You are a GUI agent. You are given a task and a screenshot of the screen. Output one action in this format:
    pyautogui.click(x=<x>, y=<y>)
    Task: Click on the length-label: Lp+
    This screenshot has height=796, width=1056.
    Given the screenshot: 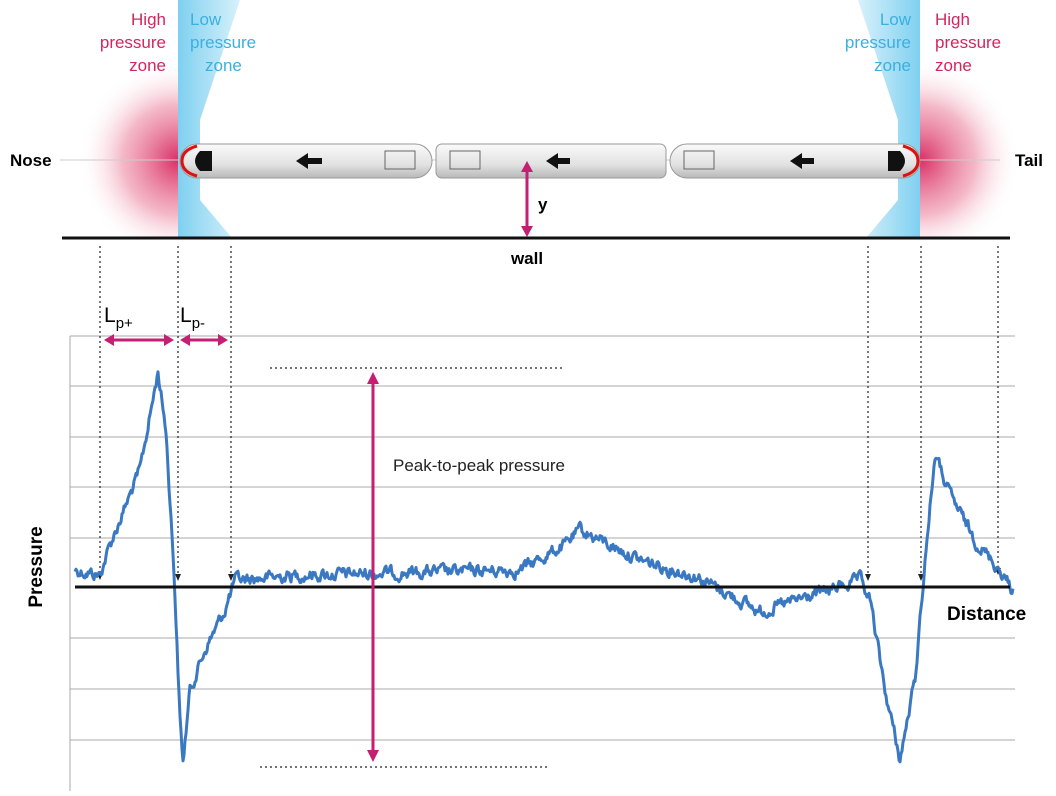 What is the action you would take?
    pyautogui.click(x=118, y=318)
    